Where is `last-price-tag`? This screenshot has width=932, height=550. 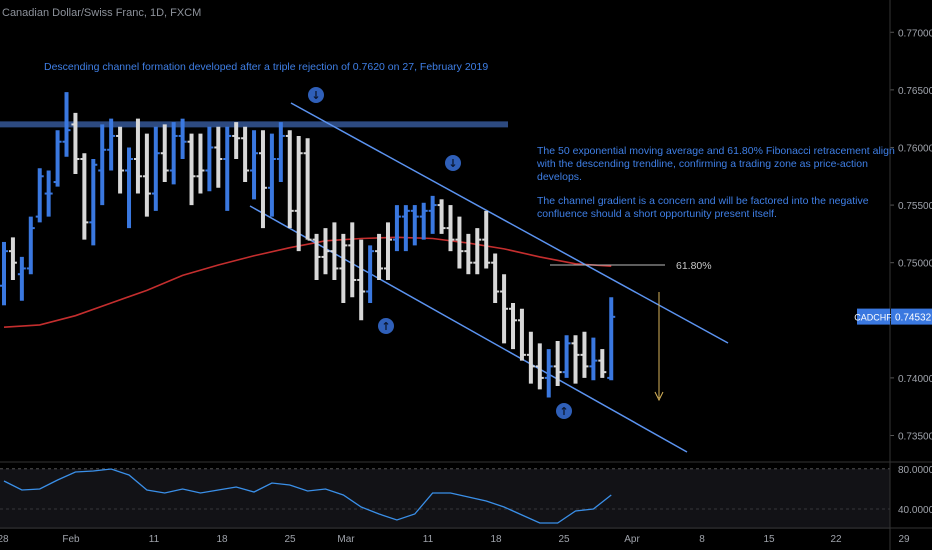
last-price-tag is located at coordinates (911, 316).